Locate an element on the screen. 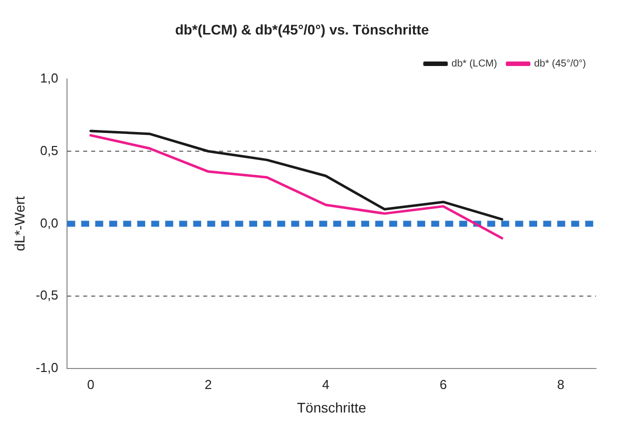  y-tick-label: 1,0 is located at coordinates (49, 78).